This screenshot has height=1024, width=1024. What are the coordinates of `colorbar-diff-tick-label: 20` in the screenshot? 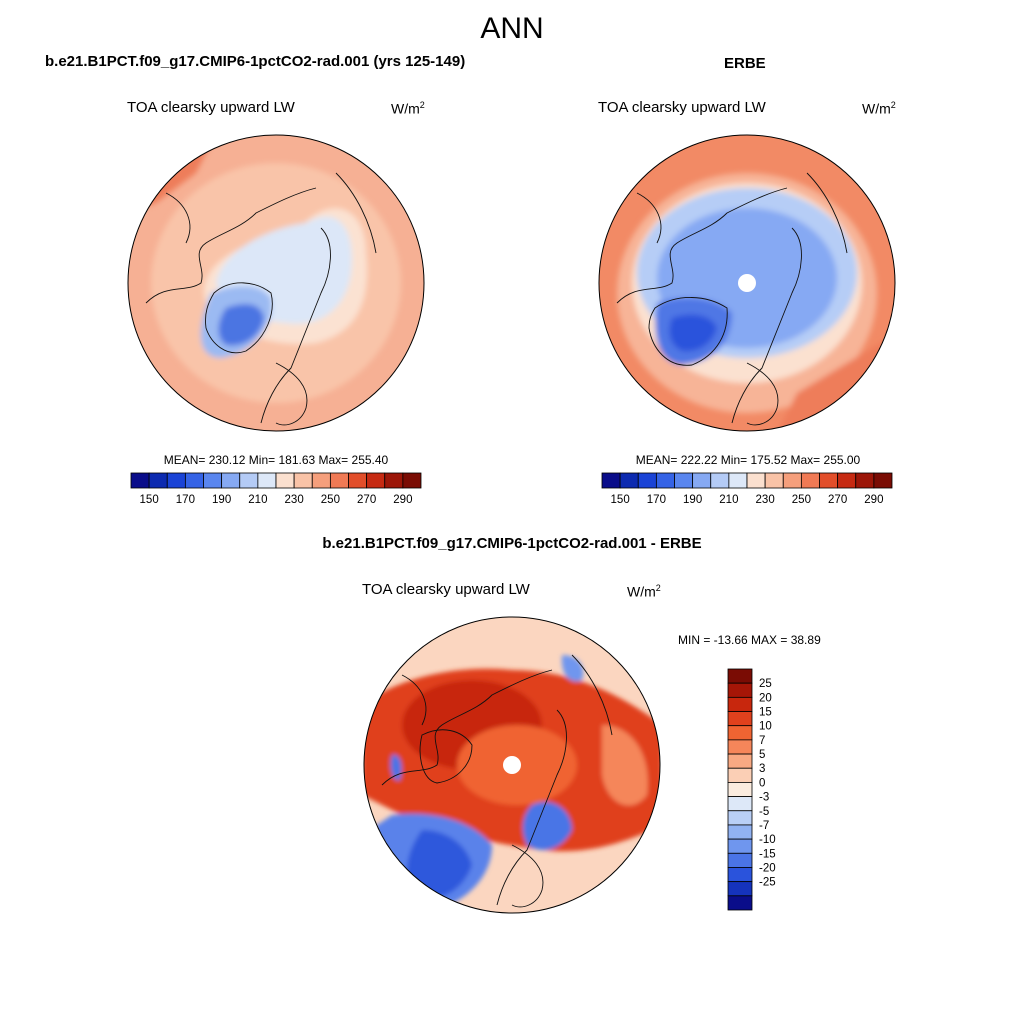 It's located at (765, 698).